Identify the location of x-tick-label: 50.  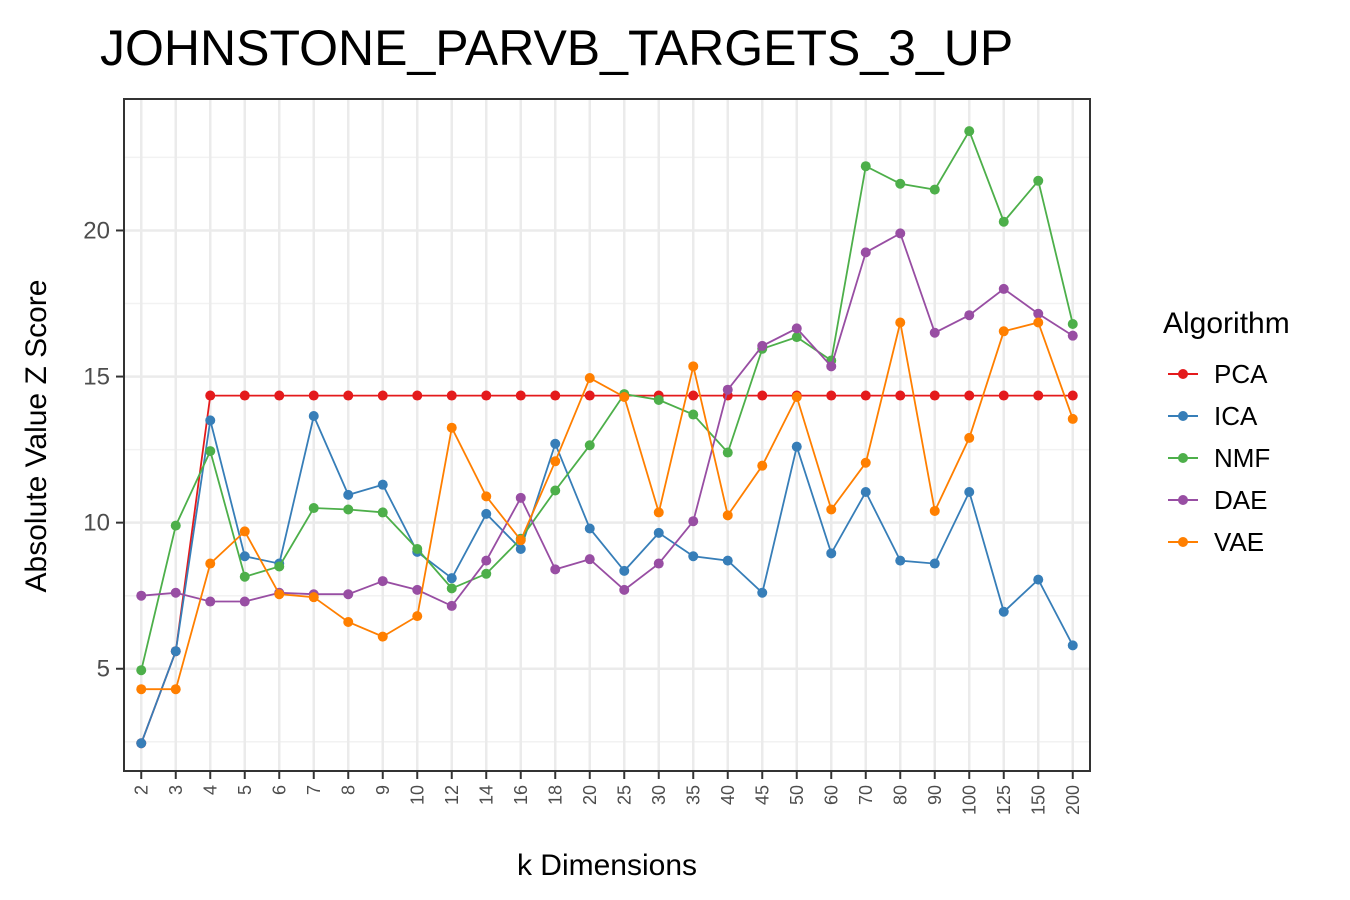
(797, 795).